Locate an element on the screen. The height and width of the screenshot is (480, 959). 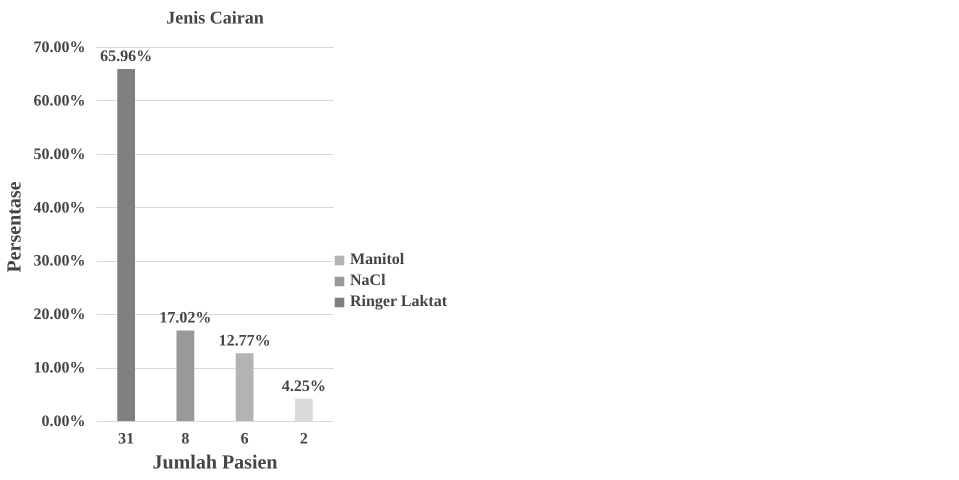
y-tick-label: 10.00% is located at coordinates (60, 368).